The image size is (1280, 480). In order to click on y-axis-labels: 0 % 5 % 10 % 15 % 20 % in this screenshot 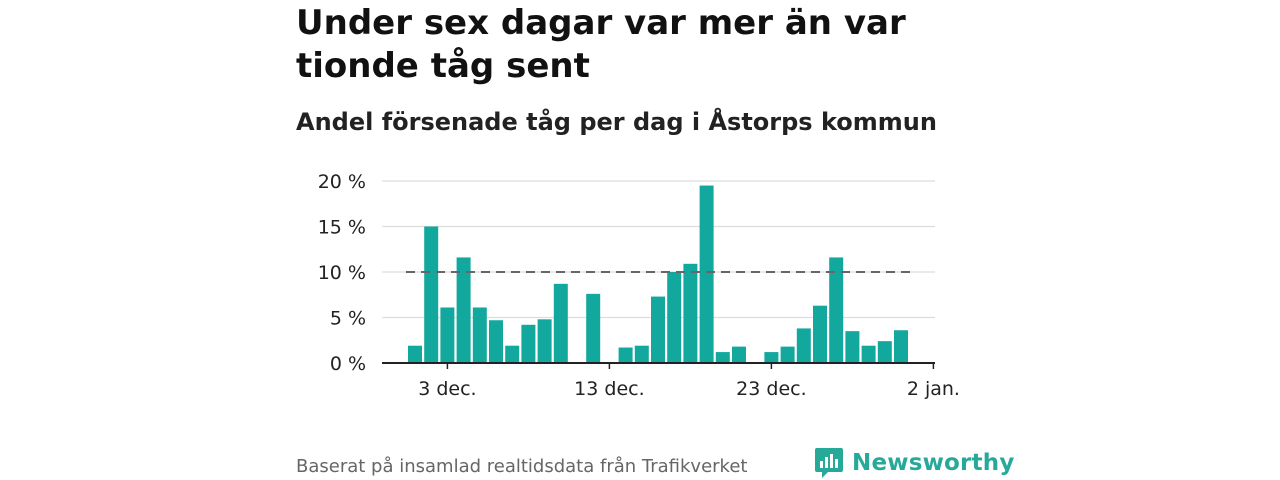, I will do `click(342, 273)`.